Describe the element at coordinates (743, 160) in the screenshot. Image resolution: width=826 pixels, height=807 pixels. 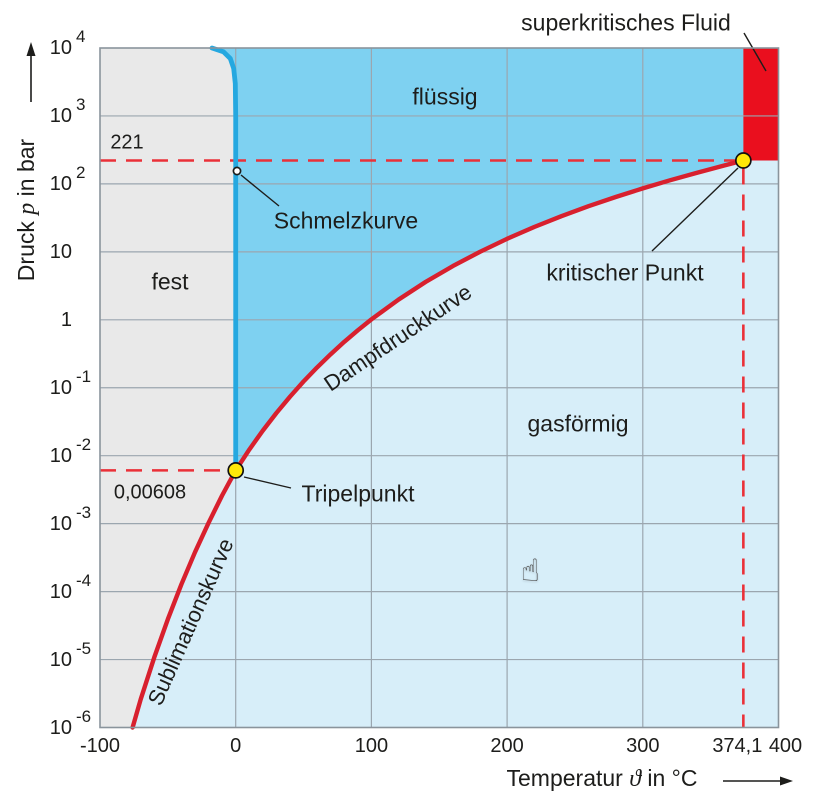
I see `critical-point` at that location.